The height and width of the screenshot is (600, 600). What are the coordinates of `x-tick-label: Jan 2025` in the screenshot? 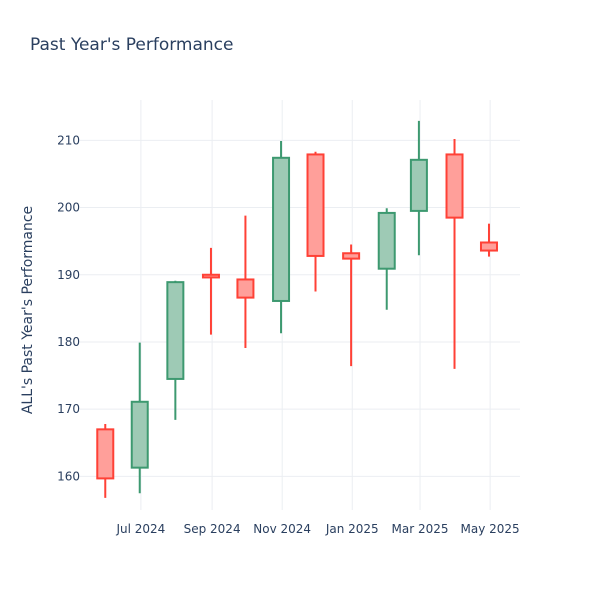 It's located at (352, 529).